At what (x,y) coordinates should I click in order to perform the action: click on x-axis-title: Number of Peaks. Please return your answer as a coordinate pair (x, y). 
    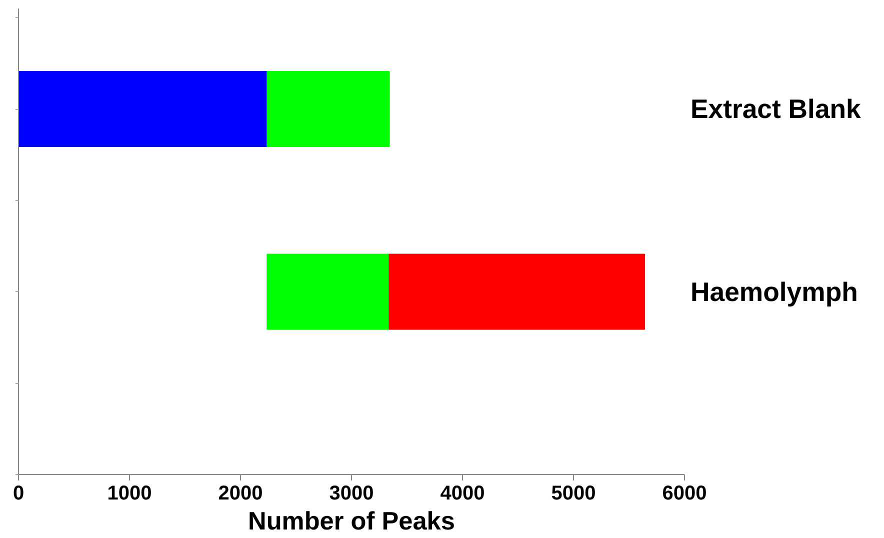
    Looking at the image, I should click on (351, 522).